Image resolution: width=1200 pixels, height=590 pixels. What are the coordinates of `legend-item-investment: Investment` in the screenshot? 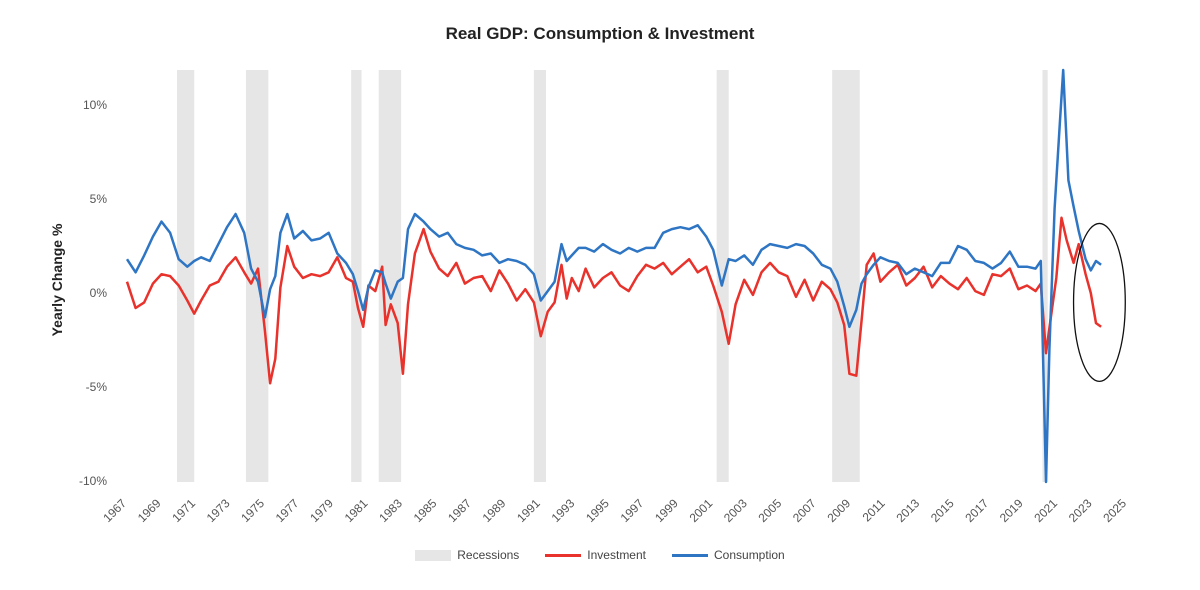 It's located at (595, 555).